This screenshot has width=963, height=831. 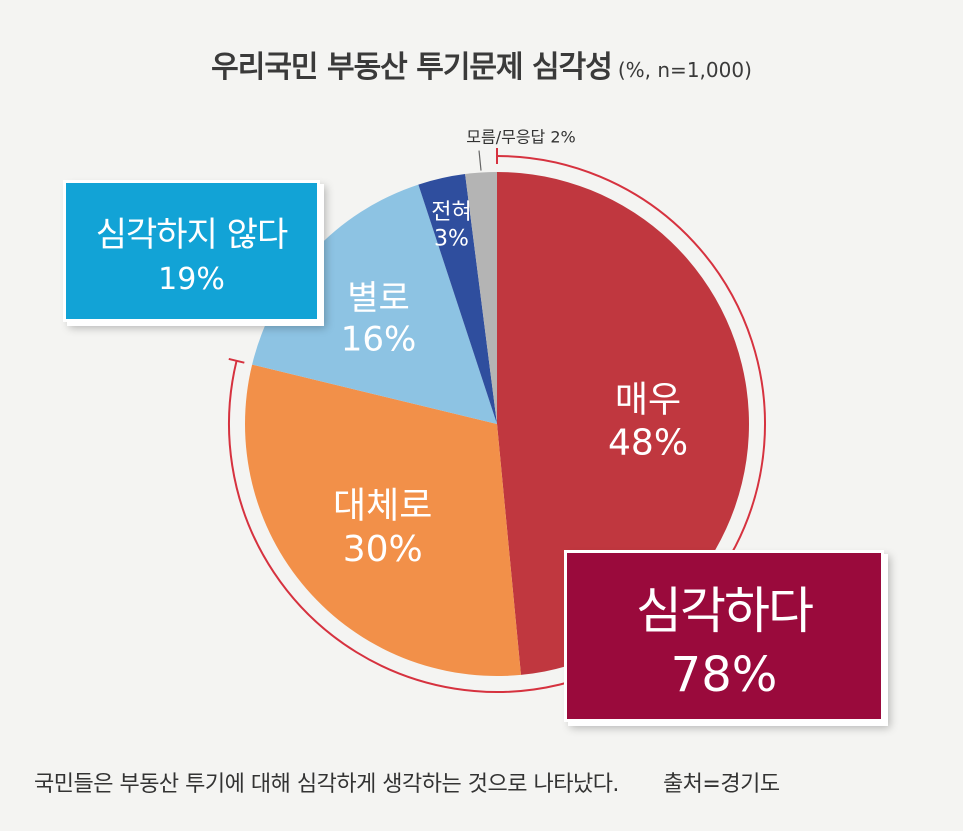 I want to click on callout-not-serious-label: 심각하지 않다, so click(x=192, y=235).